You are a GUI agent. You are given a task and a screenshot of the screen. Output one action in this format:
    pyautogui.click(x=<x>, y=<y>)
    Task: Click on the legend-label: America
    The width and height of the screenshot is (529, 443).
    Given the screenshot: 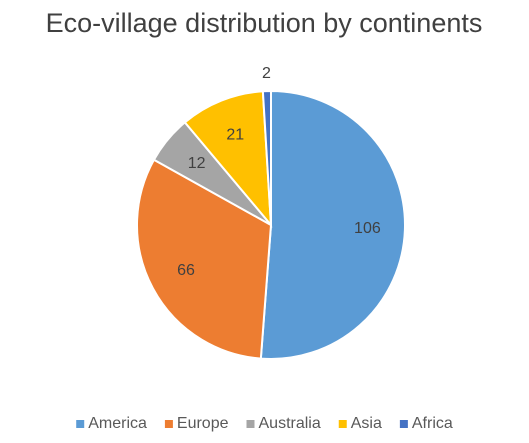 What is the action you would take?
    pyautogui.click(x=117, y=423)
    